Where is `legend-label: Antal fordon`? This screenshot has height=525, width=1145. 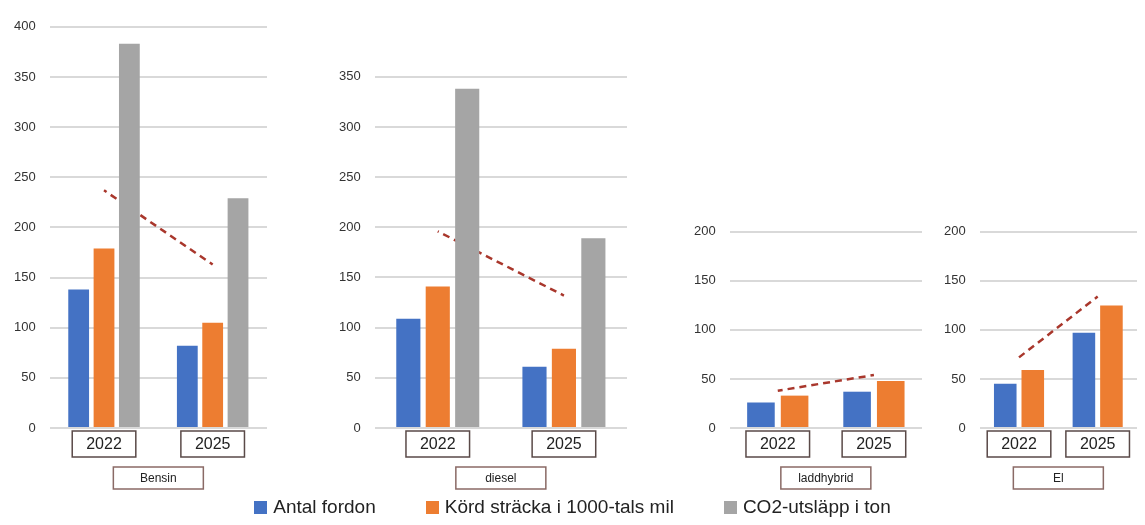 legend-label: Antal fordon is located at coordinates (324, 507).